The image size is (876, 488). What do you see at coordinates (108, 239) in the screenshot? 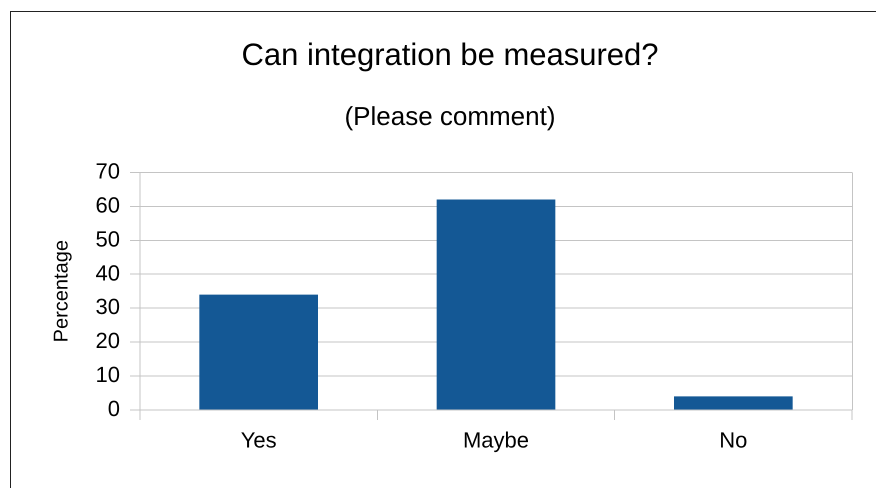
I see `y-tick-label: 50` at bounding box center [108, 239].